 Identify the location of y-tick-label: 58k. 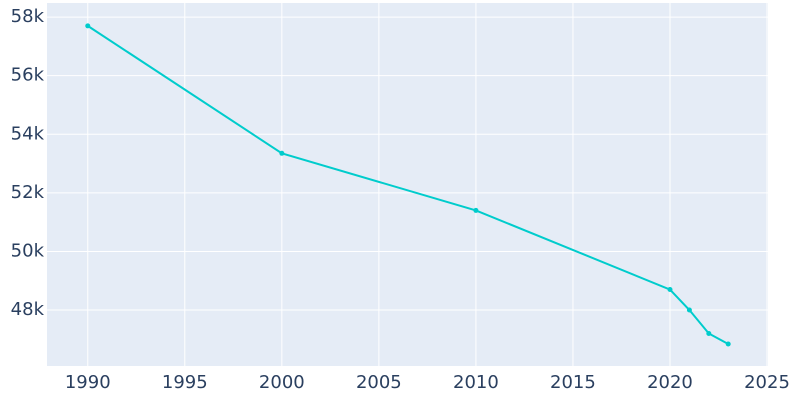
(28, 16).